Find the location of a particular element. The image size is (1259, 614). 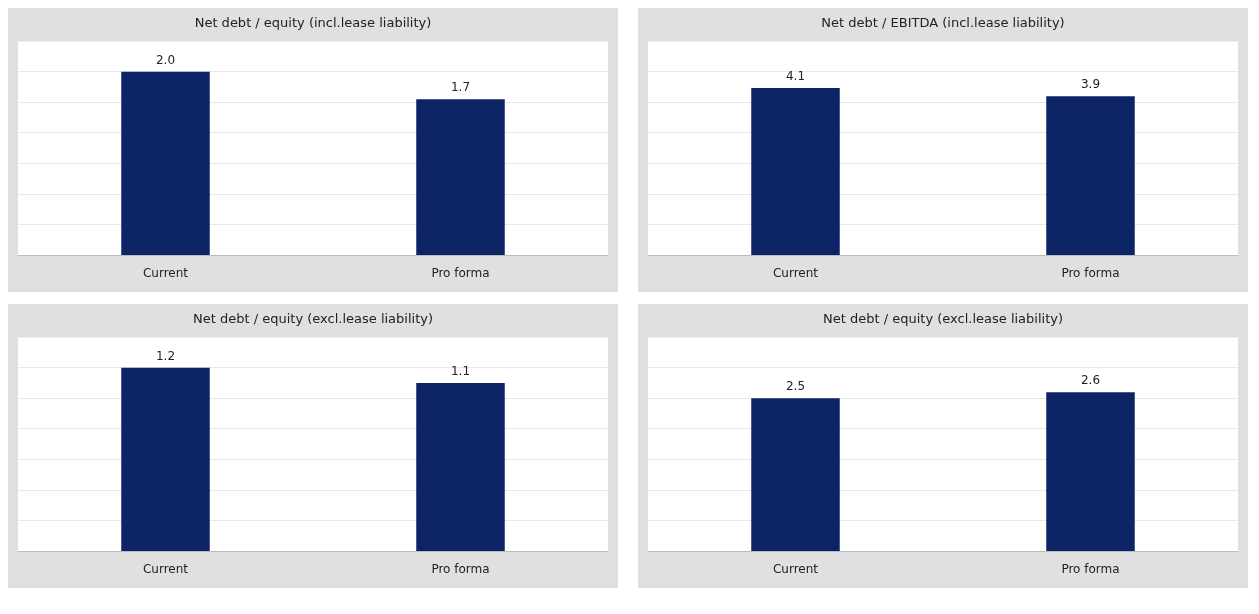

data-label: 1.1 is located at coordinates (460, 371).